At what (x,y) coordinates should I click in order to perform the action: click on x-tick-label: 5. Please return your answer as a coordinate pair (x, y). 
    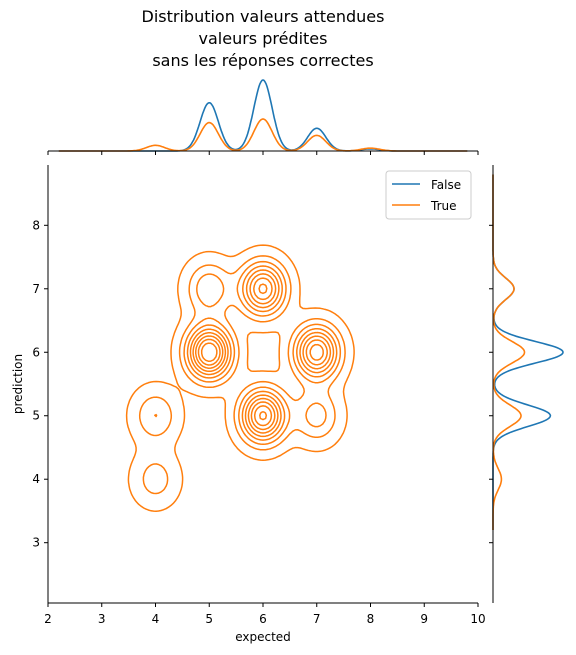
    Looking at the image, I should click on (209, 619).